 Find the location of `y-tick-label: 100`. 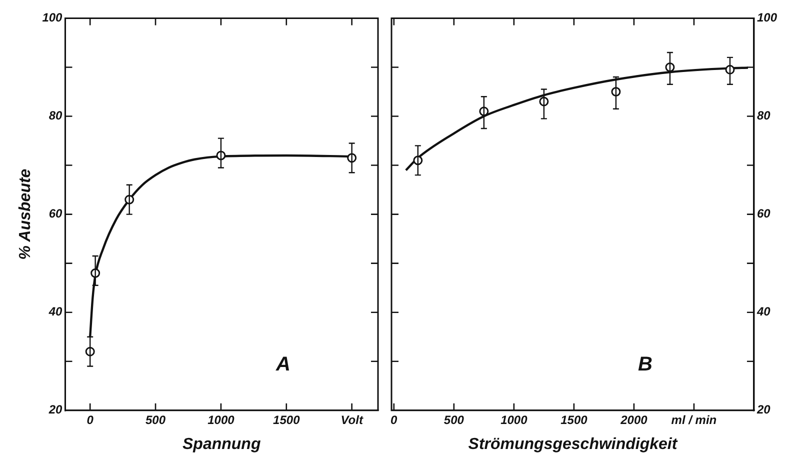

y-tick-label: 100 is located at coordinates (52, 17).